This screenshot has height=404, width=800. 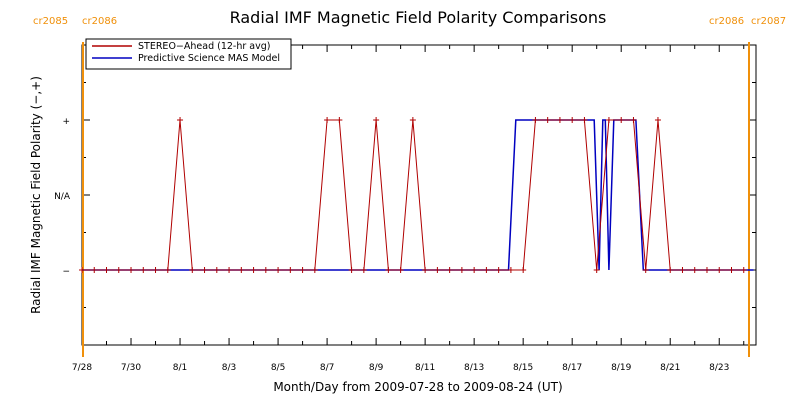 What do you see at coordinates (621, 368) in the screenshot?
I see `x-tick-label: 8/19` at bounding box center [621, 368].